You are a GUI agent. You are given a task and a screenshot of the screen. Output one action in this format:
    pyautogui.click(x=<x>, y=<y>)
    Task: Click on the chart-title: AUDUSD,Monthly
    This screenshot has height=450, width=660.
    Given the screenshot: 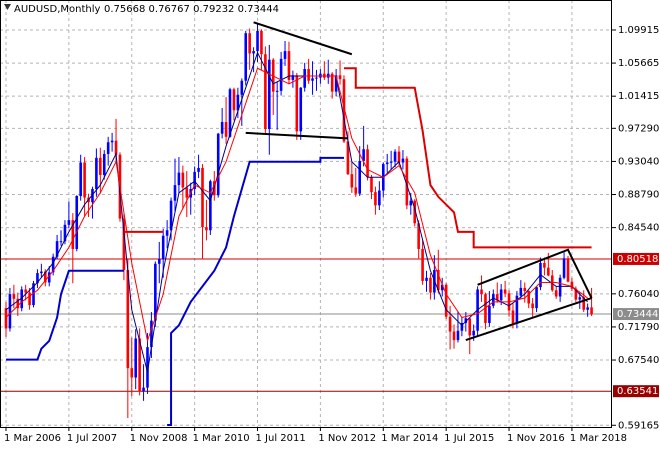 What is the action you would take?
    pyautogui.click(x=57, y=9)
    